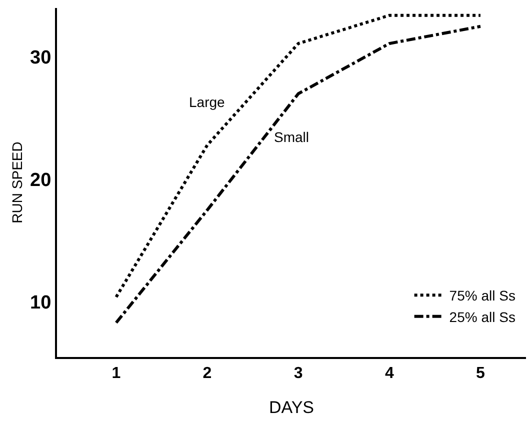  Describe the element at coordinates (207, 373) in the screenshot. I see `x-tick-label: 2` at that location.